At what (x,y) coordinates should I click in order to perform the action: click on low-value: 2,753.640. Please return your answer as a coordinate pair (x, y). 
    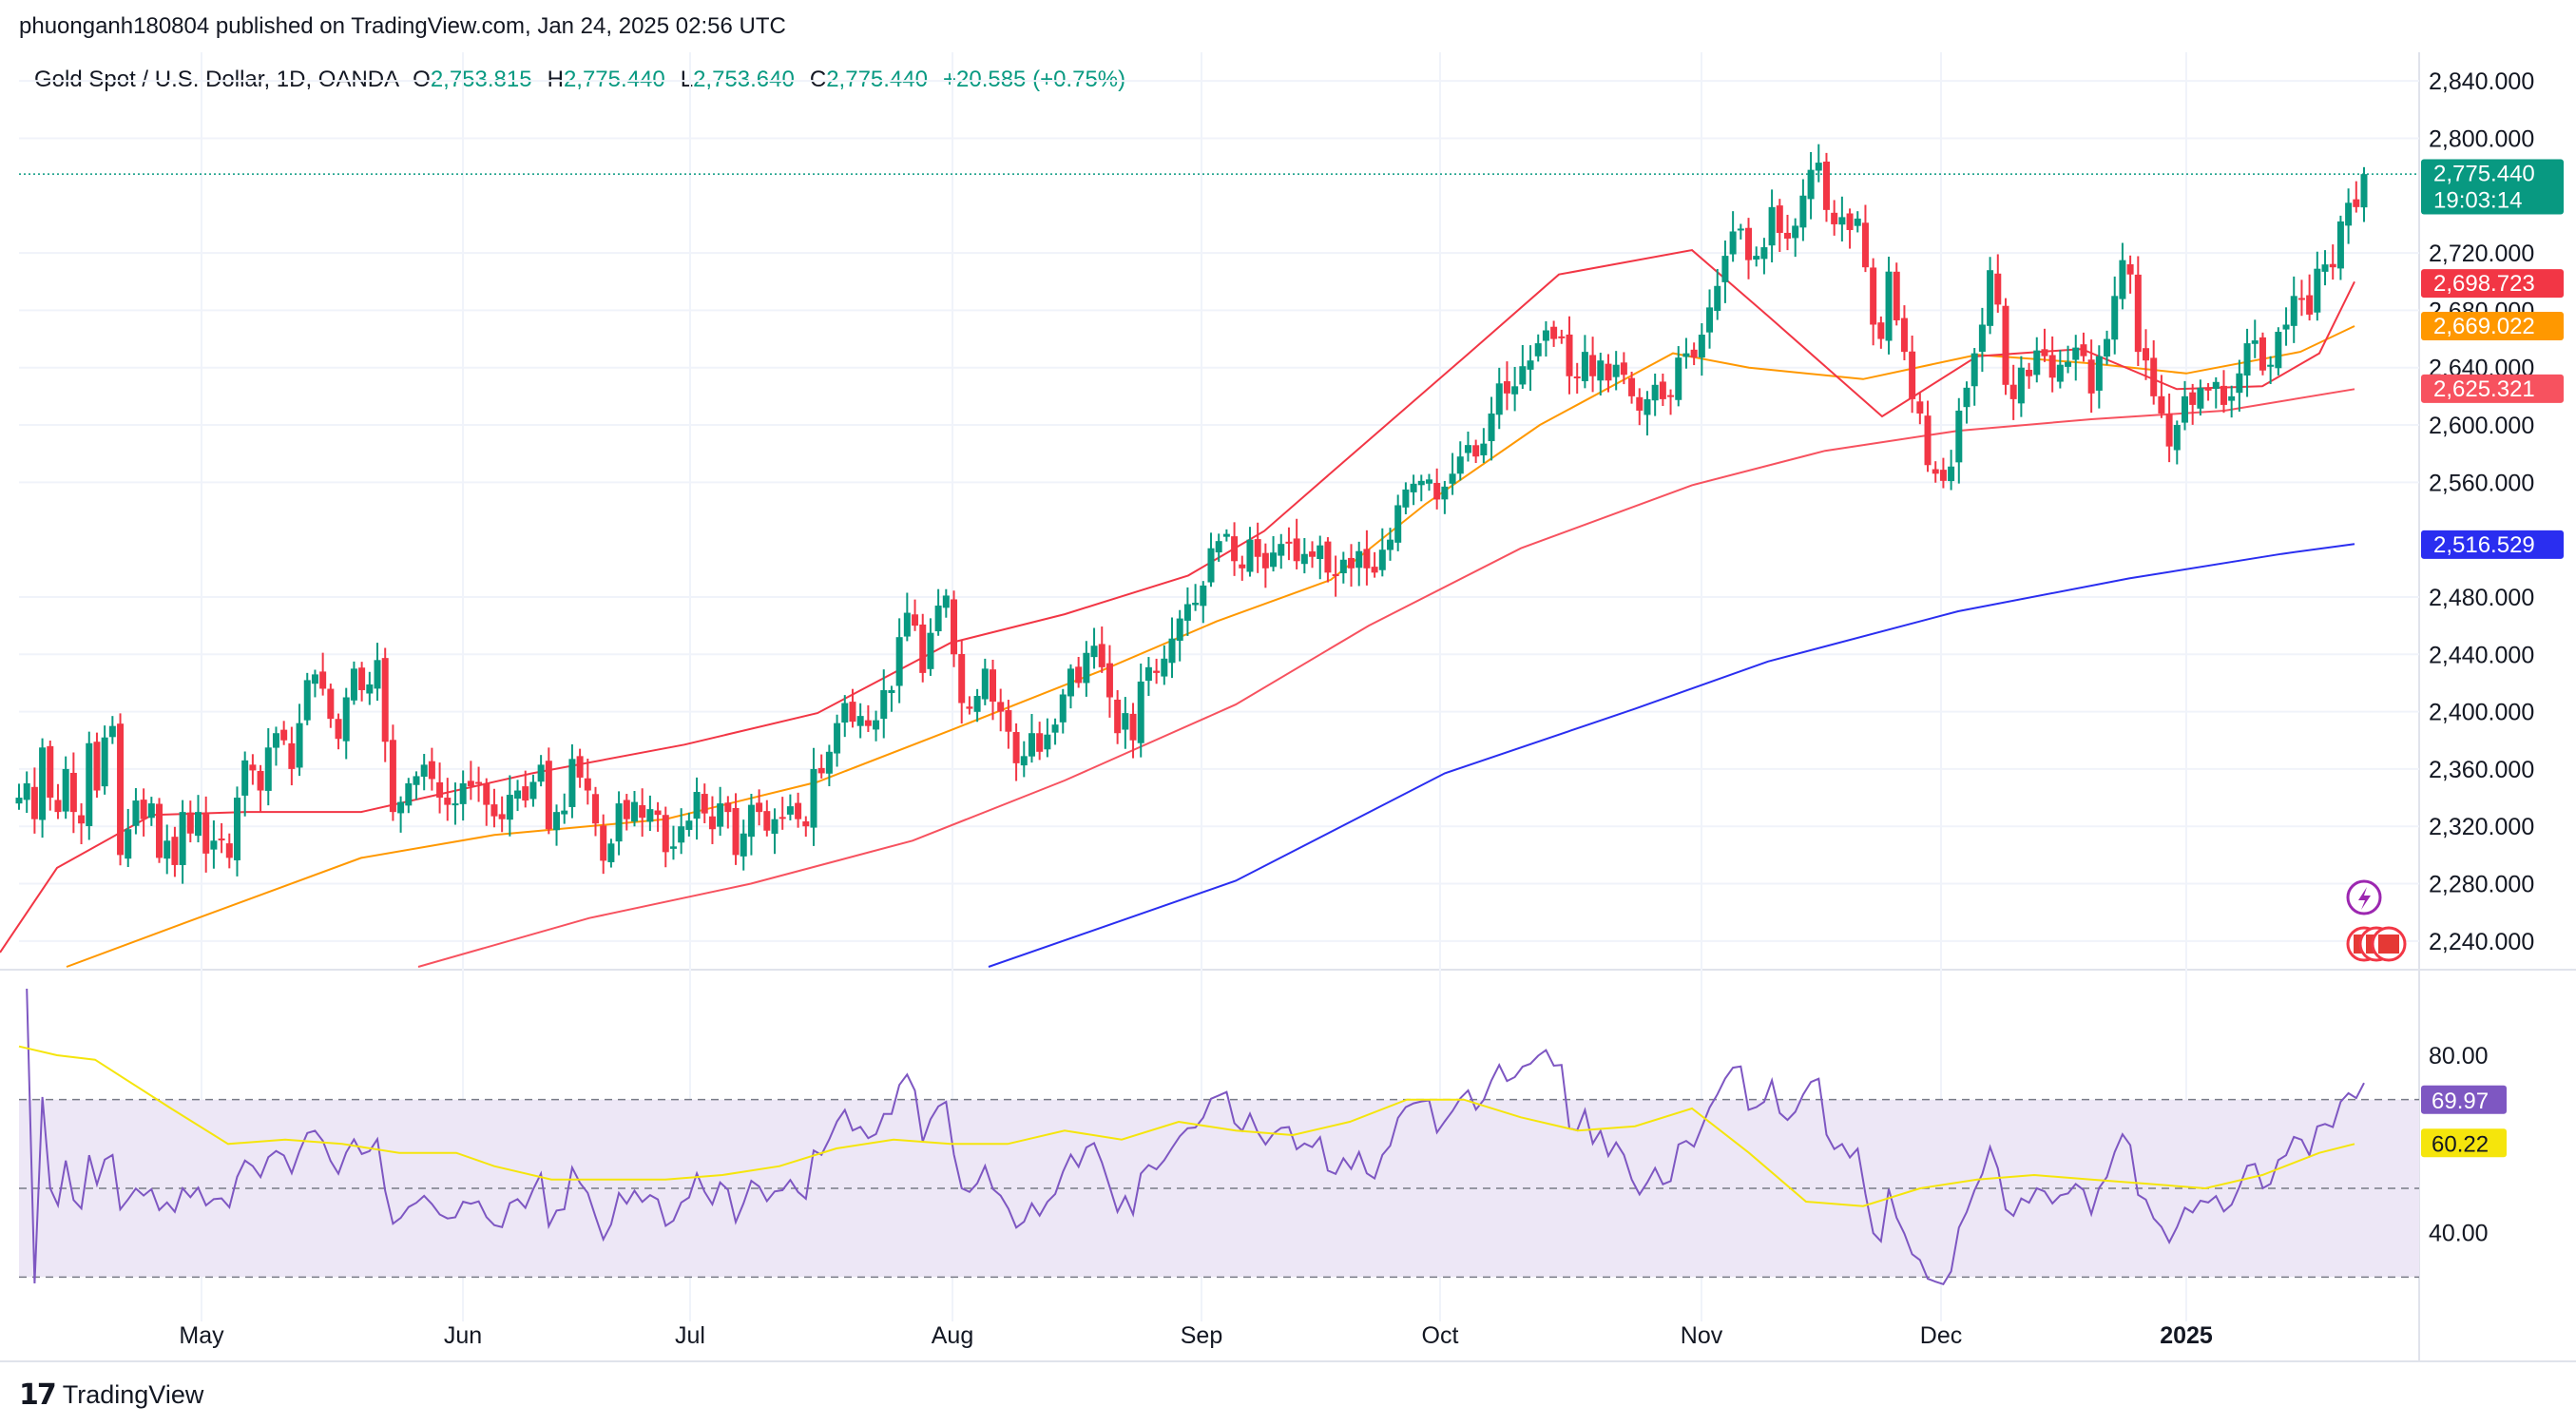
    Looking at the image, I should click on (744, 79).